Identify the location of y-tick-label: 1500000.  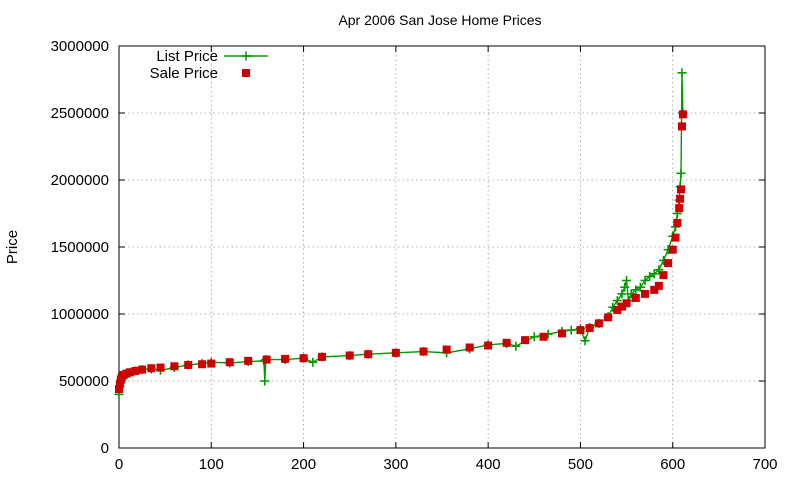
(80, 247).